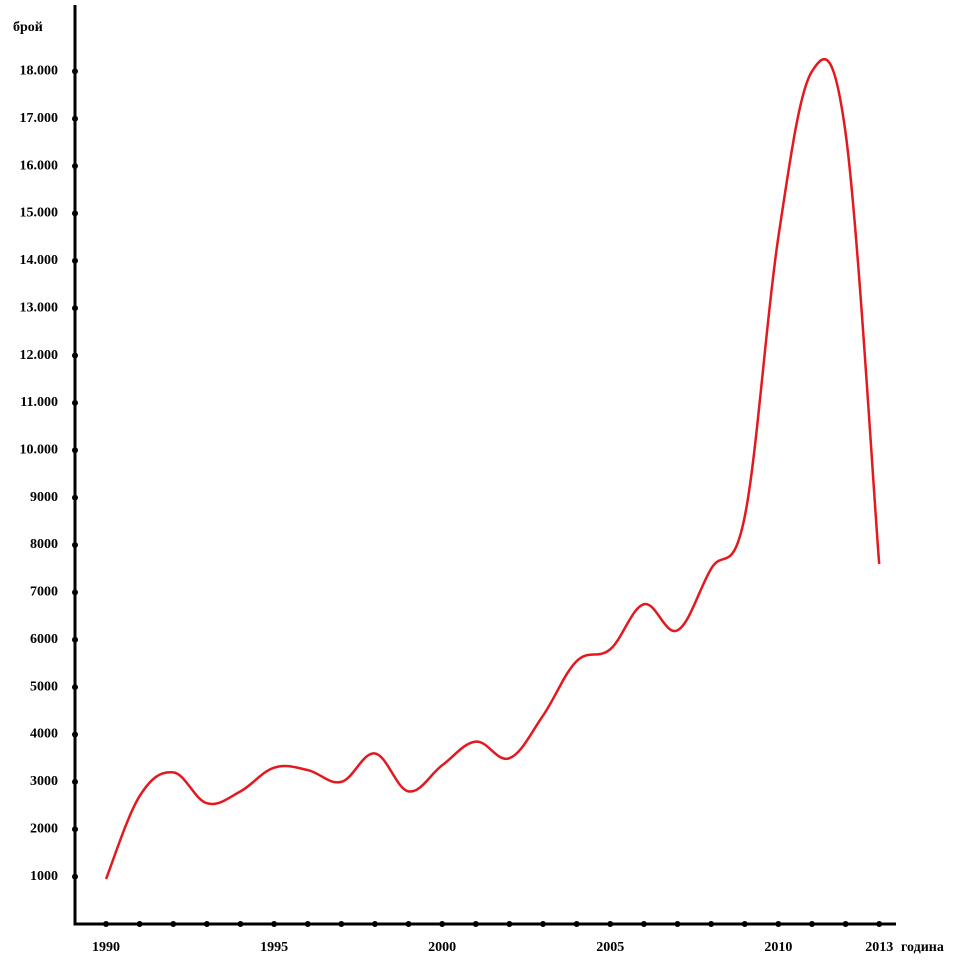 Image resolution: width=956 pixels, height=960 pixels. What do you see at coordinates (44, 828) in the screenshot?
I see `y-tick-label: 2000` at bounding box center [44, 828].